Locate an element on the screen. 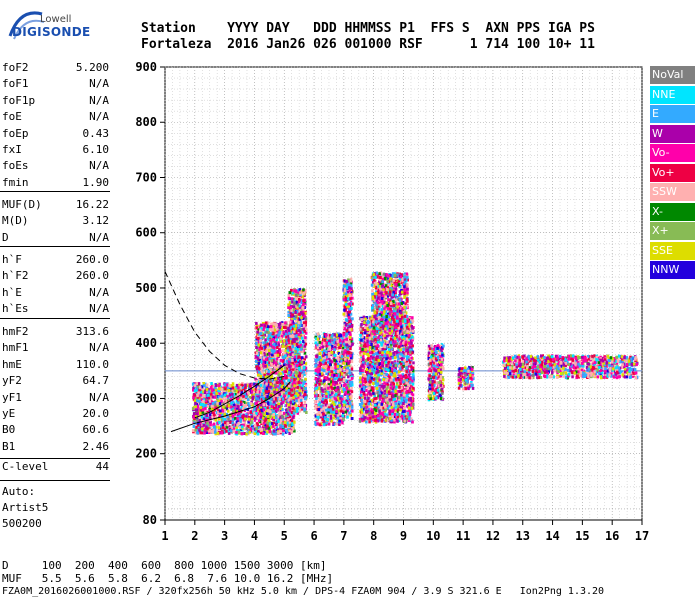  param-label: M(D) is located at coordinates (15, 221).